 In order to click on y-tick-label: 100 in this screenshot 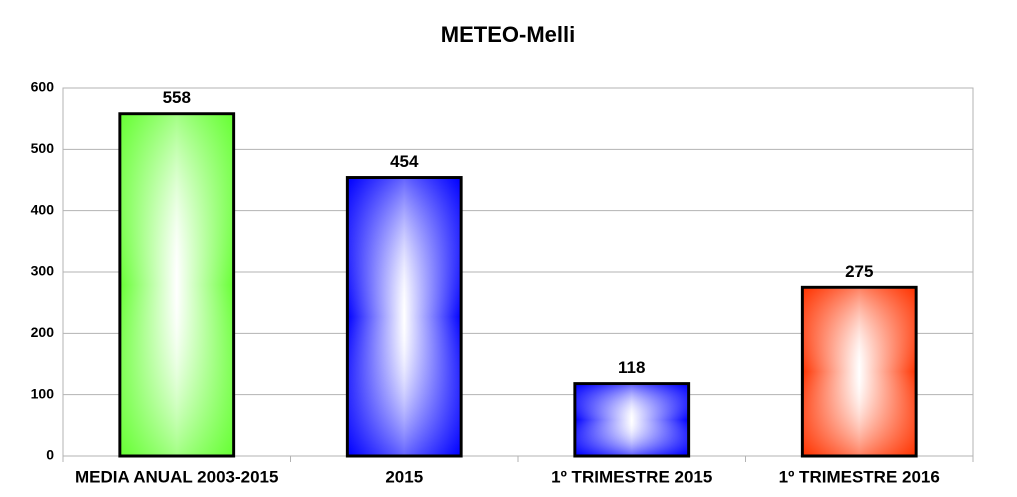, I will do `click(43, 393)`.